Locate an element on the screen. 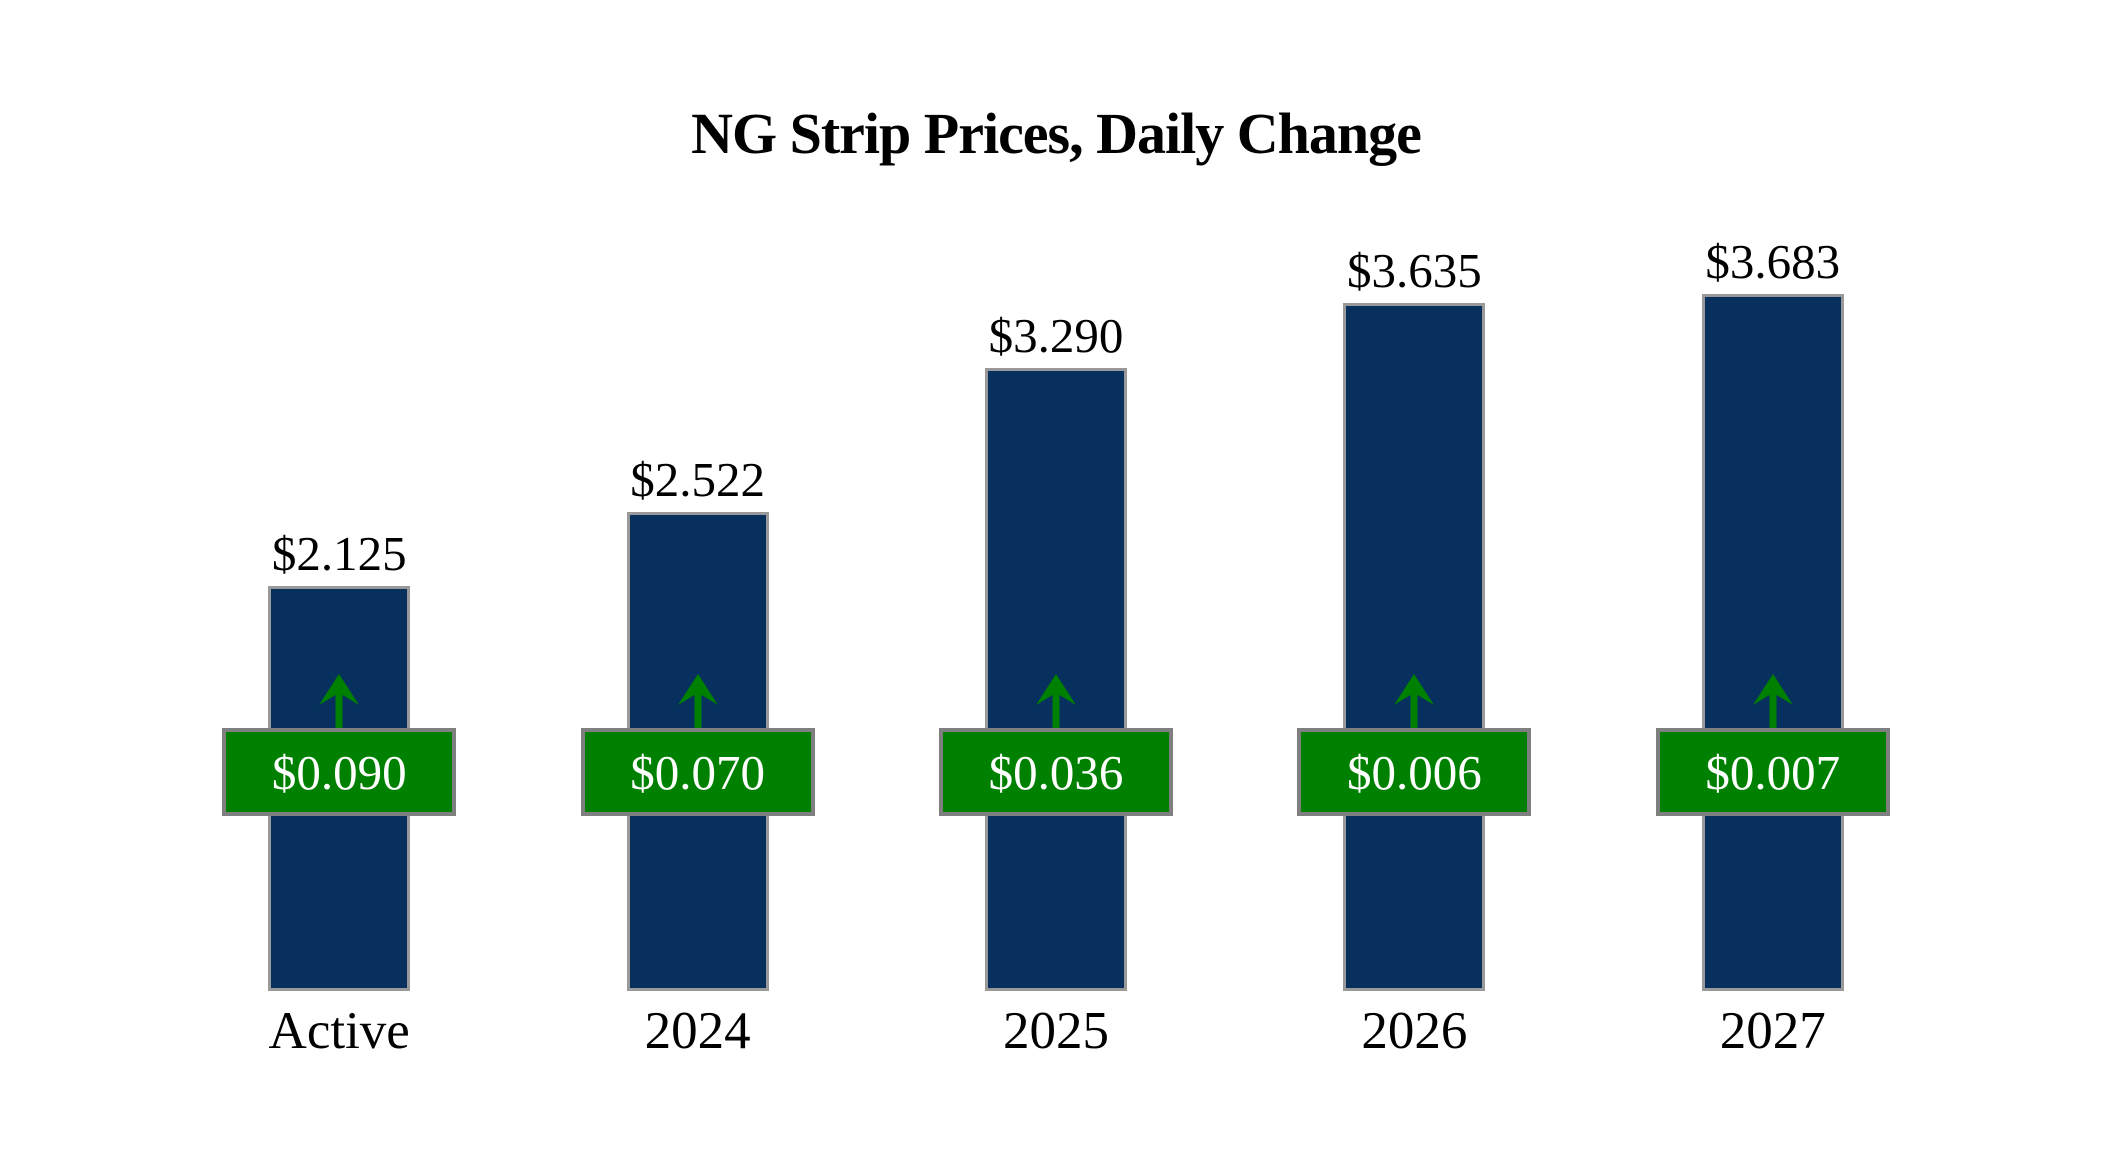  daily-change-label: $0.006 is located at coordinates (1414, 772).